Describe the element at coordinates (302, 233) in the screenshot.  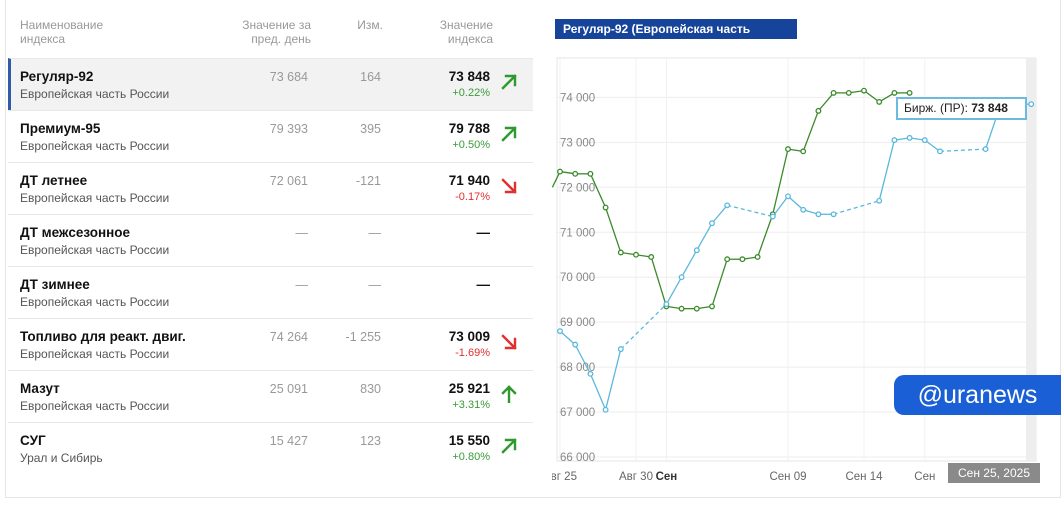
I see `prev-value: —` at that location.